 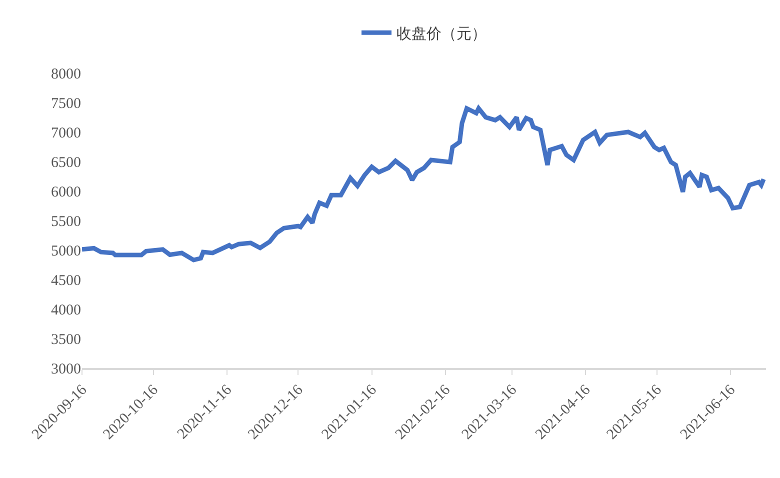 I want to click on y-tick-label: 7500, so click(x=66, y=104).